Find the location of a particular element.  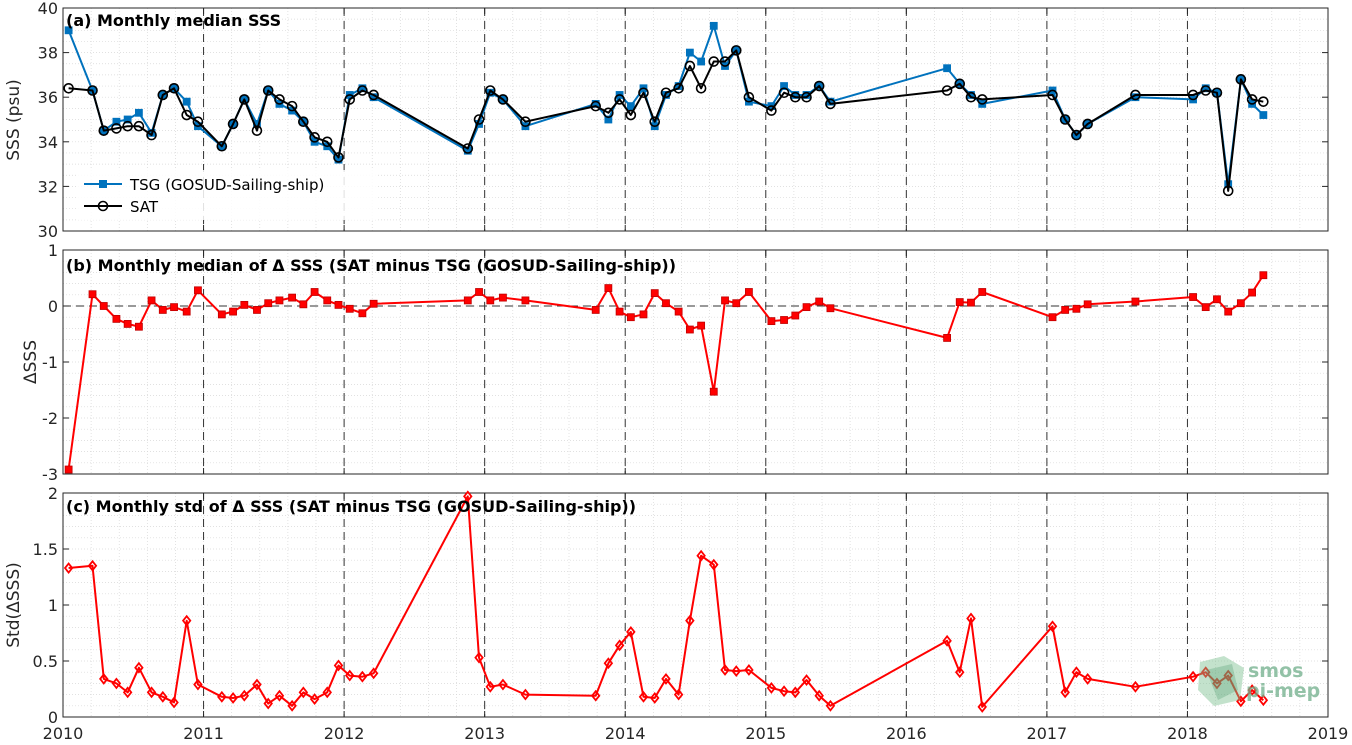

y-tick-label: 30 is located at coordinates (48, 231).